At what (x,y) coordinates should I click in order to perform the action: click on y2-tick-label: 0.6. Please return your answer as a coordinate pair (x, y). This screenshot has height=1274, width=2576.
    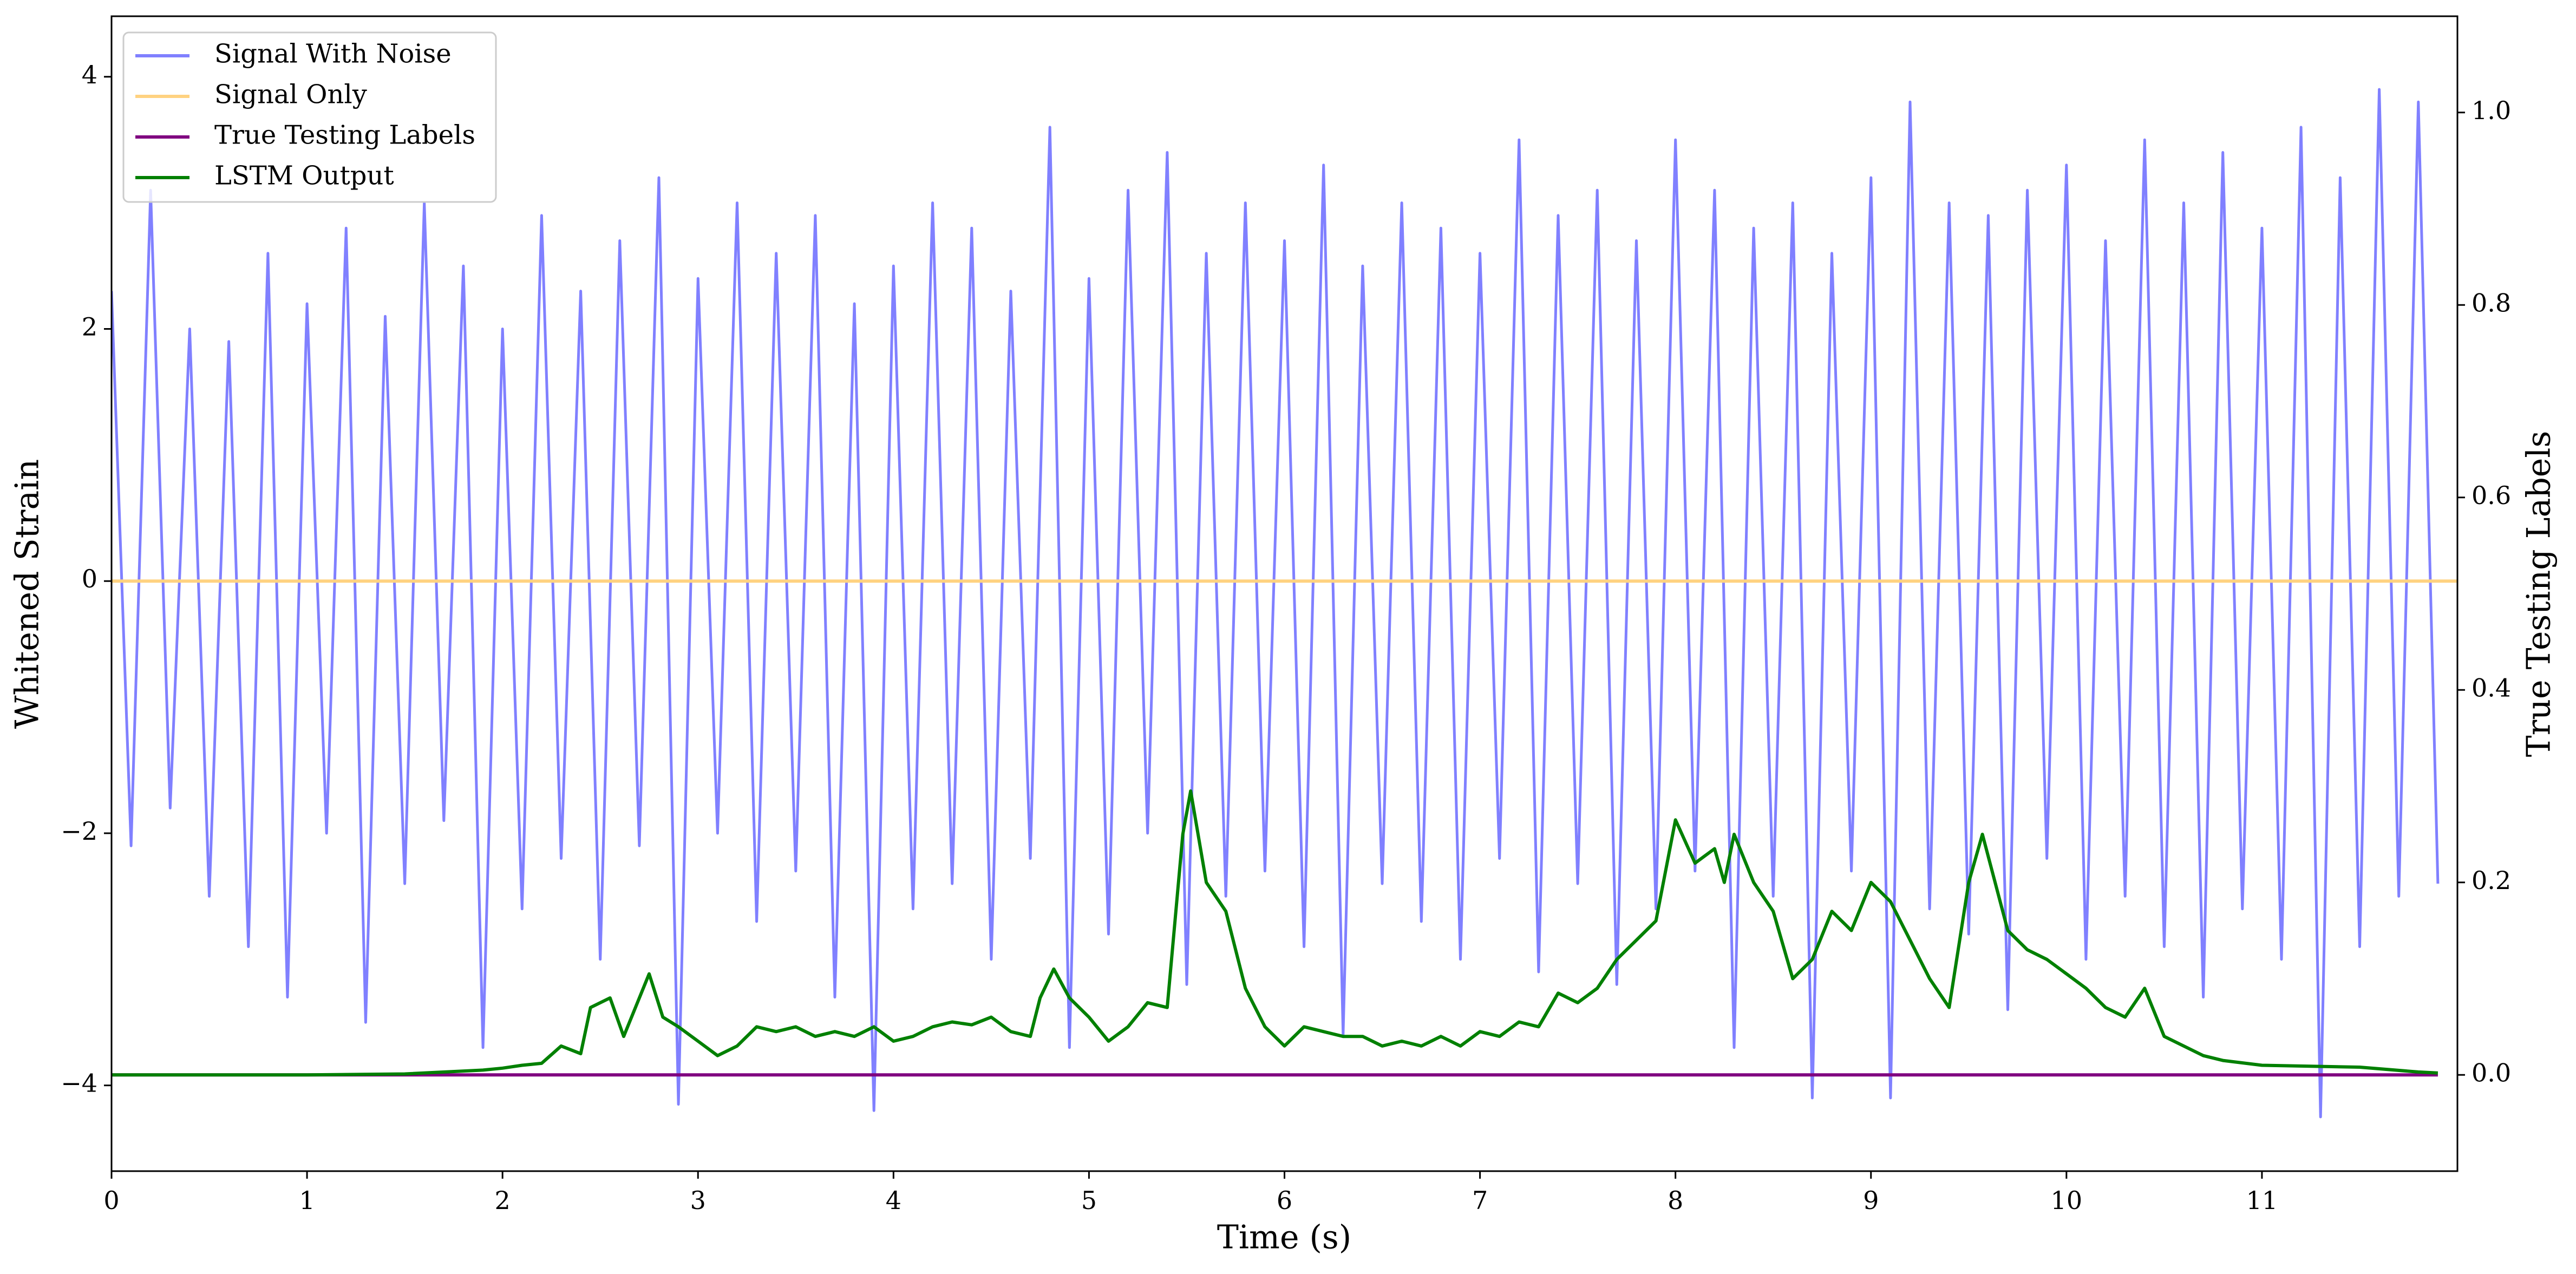
    Looking at the image, I should click on (2491, 495).